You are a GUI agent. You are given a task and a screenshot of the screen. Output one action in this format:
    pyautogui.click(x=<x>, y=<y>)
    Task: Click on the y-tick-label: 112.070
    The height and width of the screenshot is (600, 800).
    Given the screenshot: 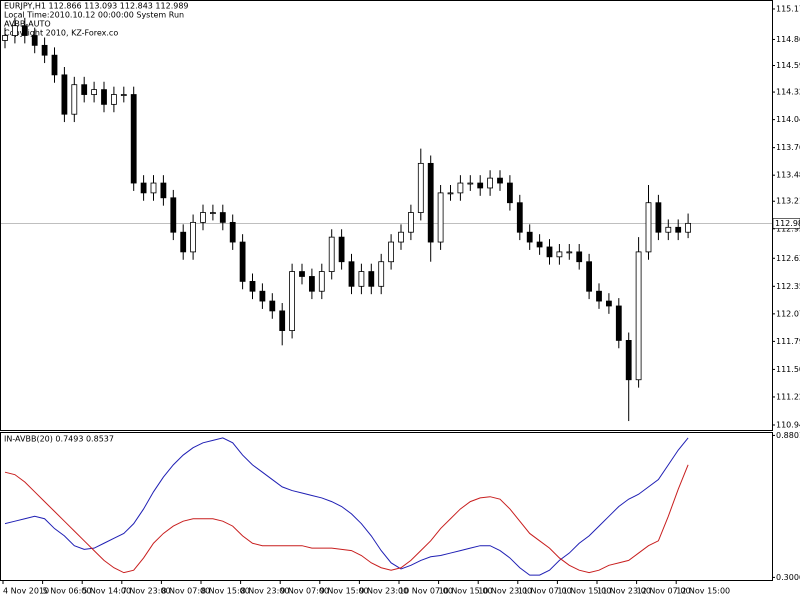 What is the action you would take?
    pyautogui.click(x=788, y=313)
    